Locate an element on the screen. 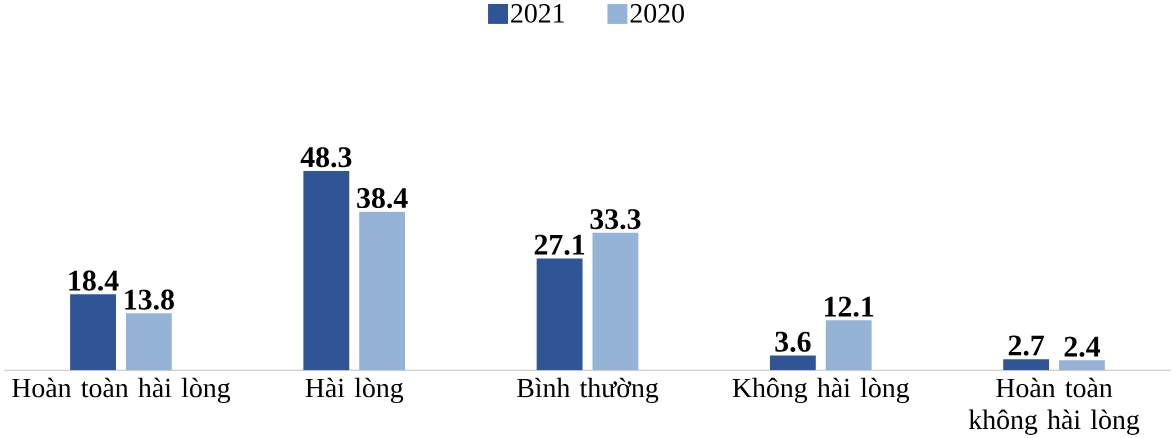 The width and height of the screenshot is (1175, 438). data-label: 38.4 is located at coordinates (382, 198).